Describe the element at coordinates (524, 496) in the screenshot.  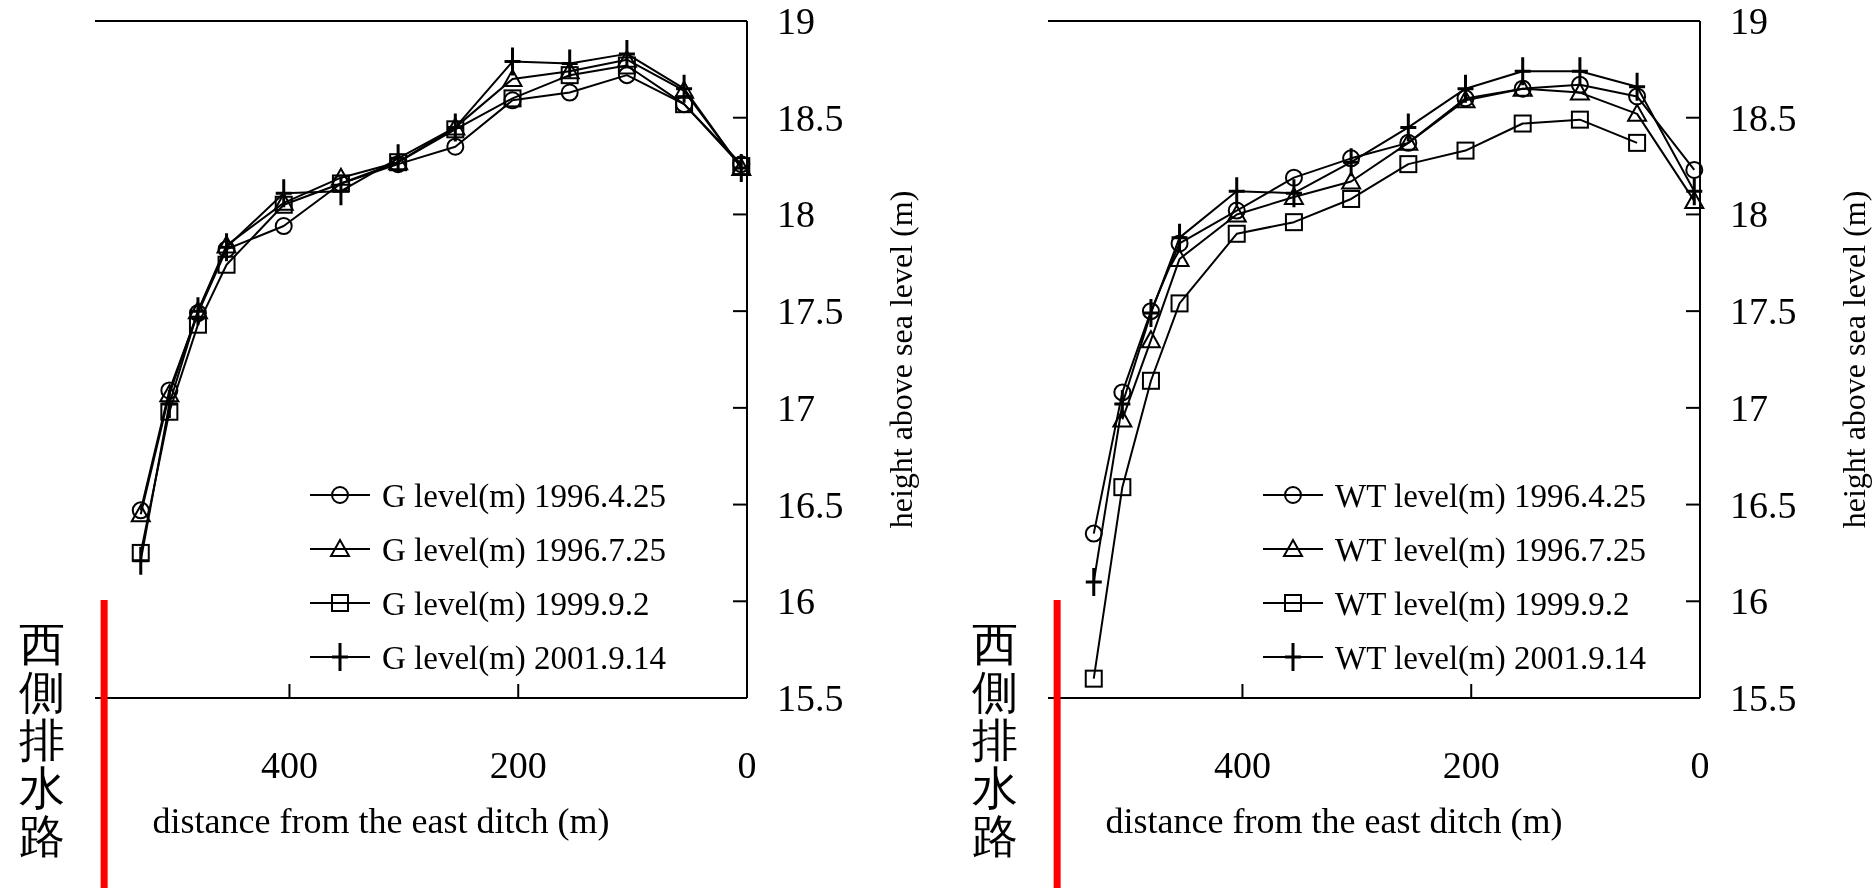
I see `legend-label: G level(m) 1996.4.25` at that location.